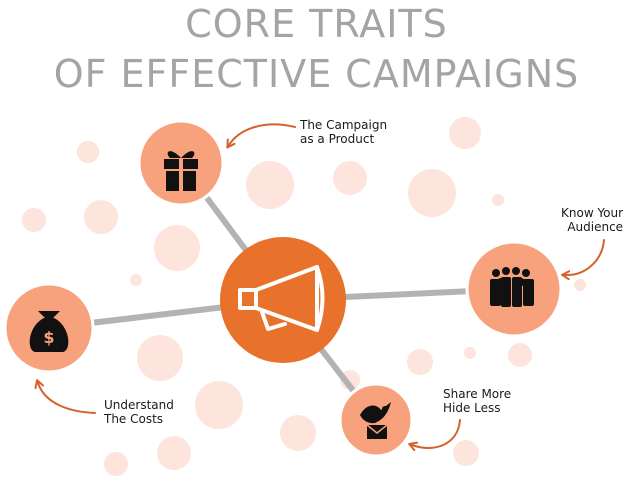 The image size is (633, 480). I want to click on dove-letter-icon, so click(375, 420).